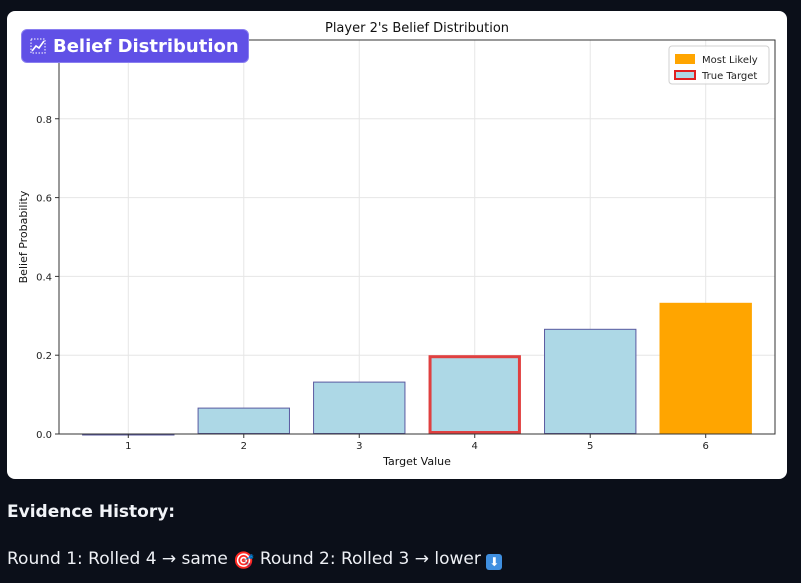  Describe the element at coordinates (91, 512) in the screenshot. I see `evidence-history-title: Evidence History:` at that location.